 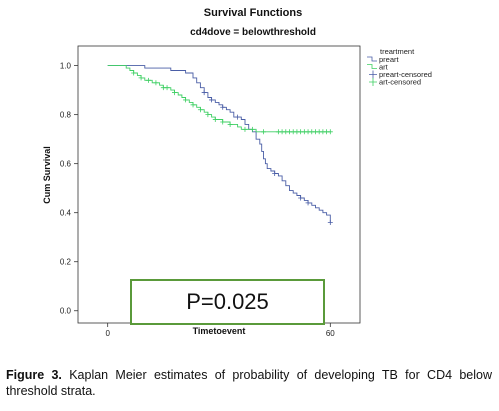 What do you see at coordinates (253, 32) in the screenshot?
I see `chart-subtitle: cd4dove = belowthreshold` at bounding box center [253, 32].